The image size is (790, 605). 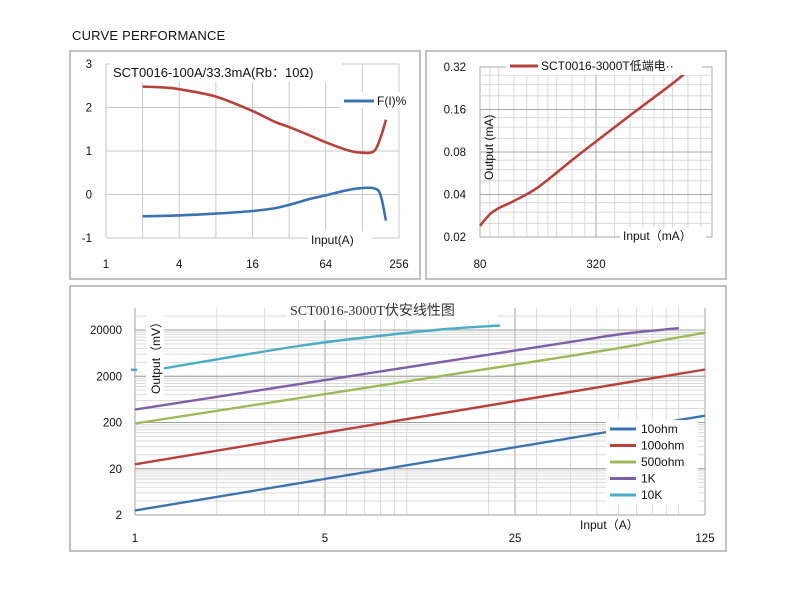 What do you see at coordinates (179, 265) in the screenshot?
I see `chart1-x-tick: 4` at bounding box center [179, 265].